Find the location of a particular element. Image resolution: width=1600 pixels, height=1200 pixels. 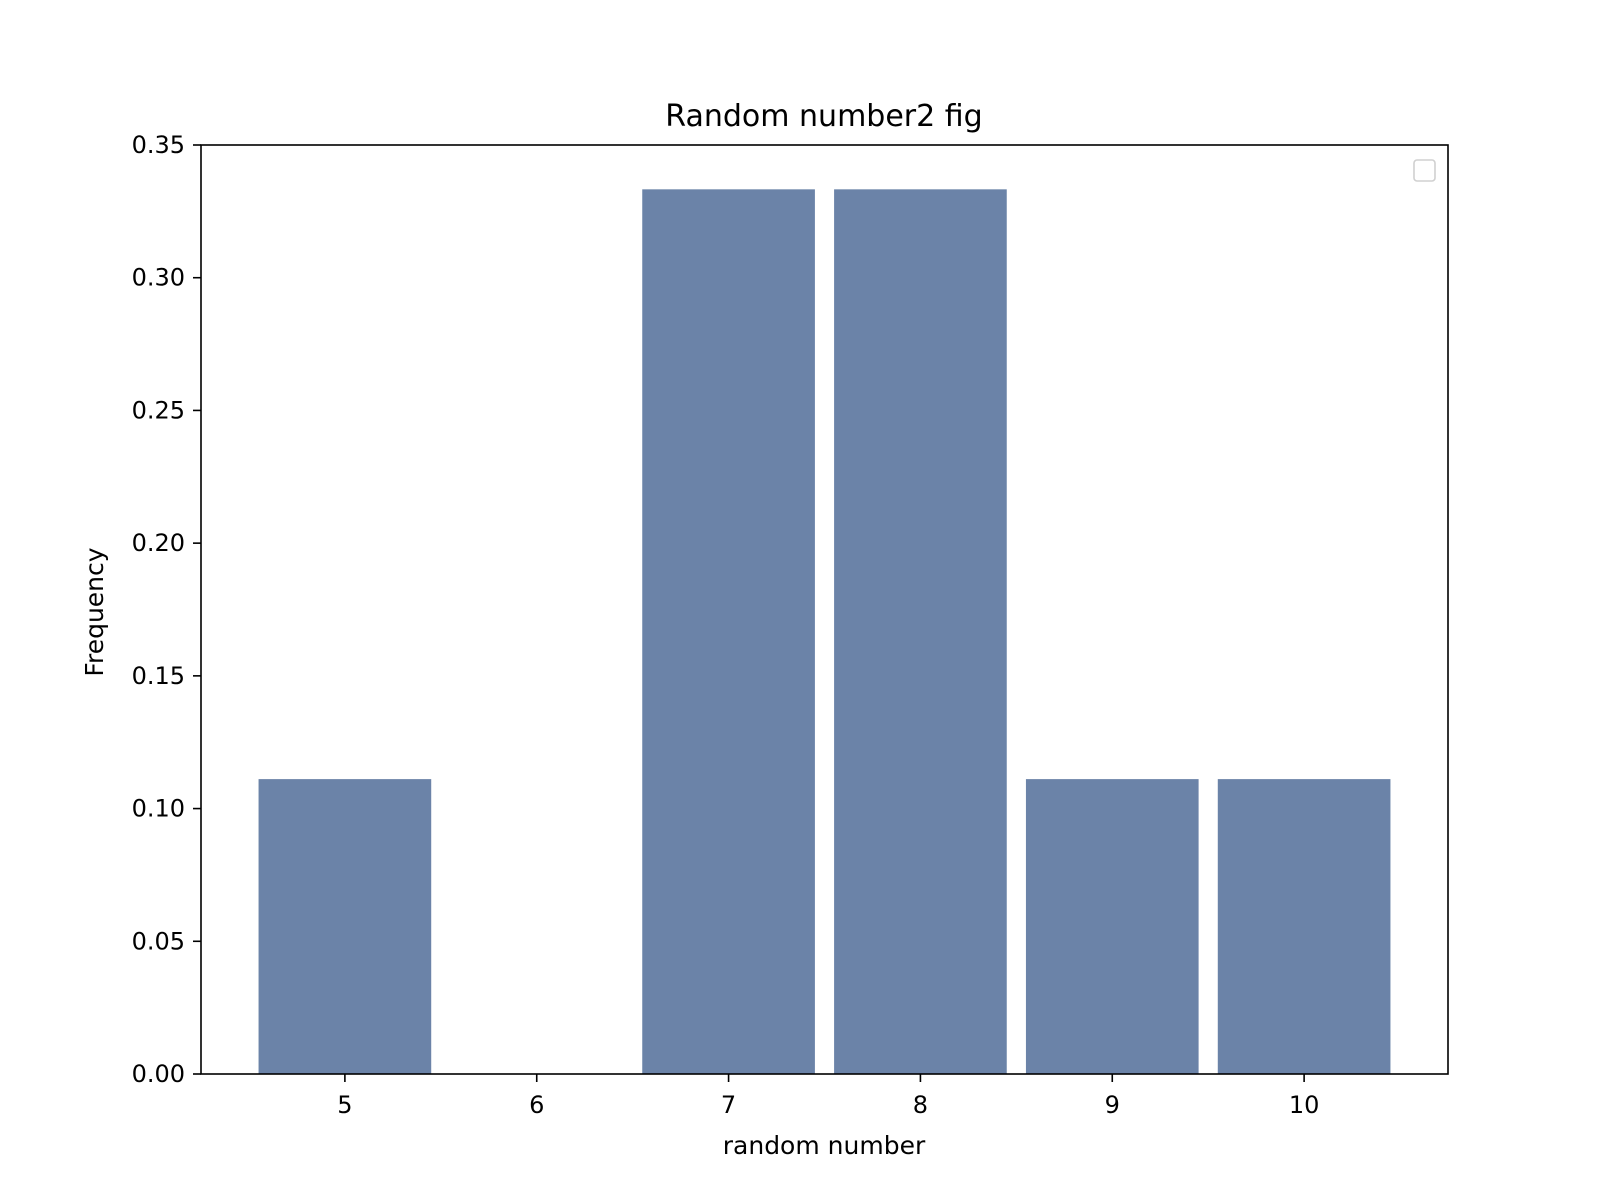

y-tick-label: 0.25 is located at coordinates (158, 410).